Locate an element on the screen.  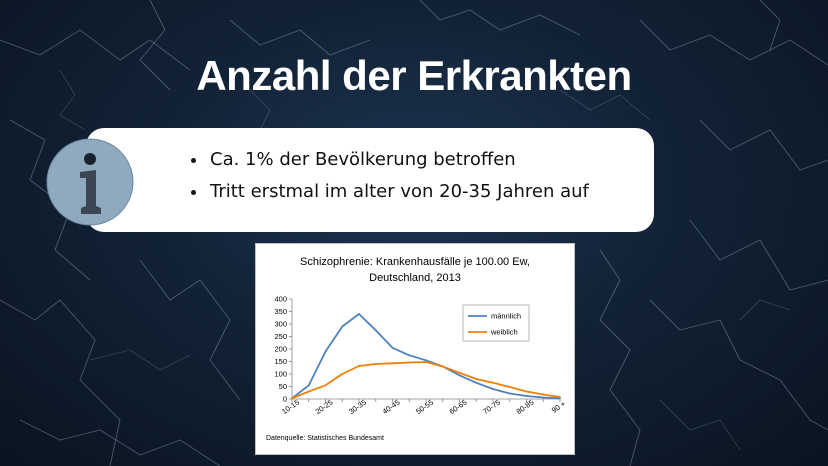
y-tick-label: 150 is located at coordinates (280, 361).